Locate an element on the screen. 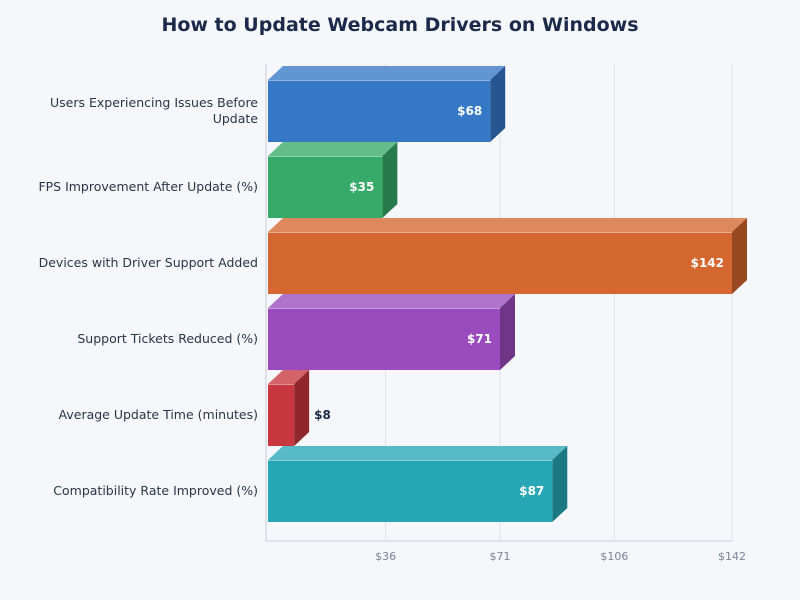 The image size is (800, 600). category-label: Devices with Driver Support Added is located at coordinates (148, 262).